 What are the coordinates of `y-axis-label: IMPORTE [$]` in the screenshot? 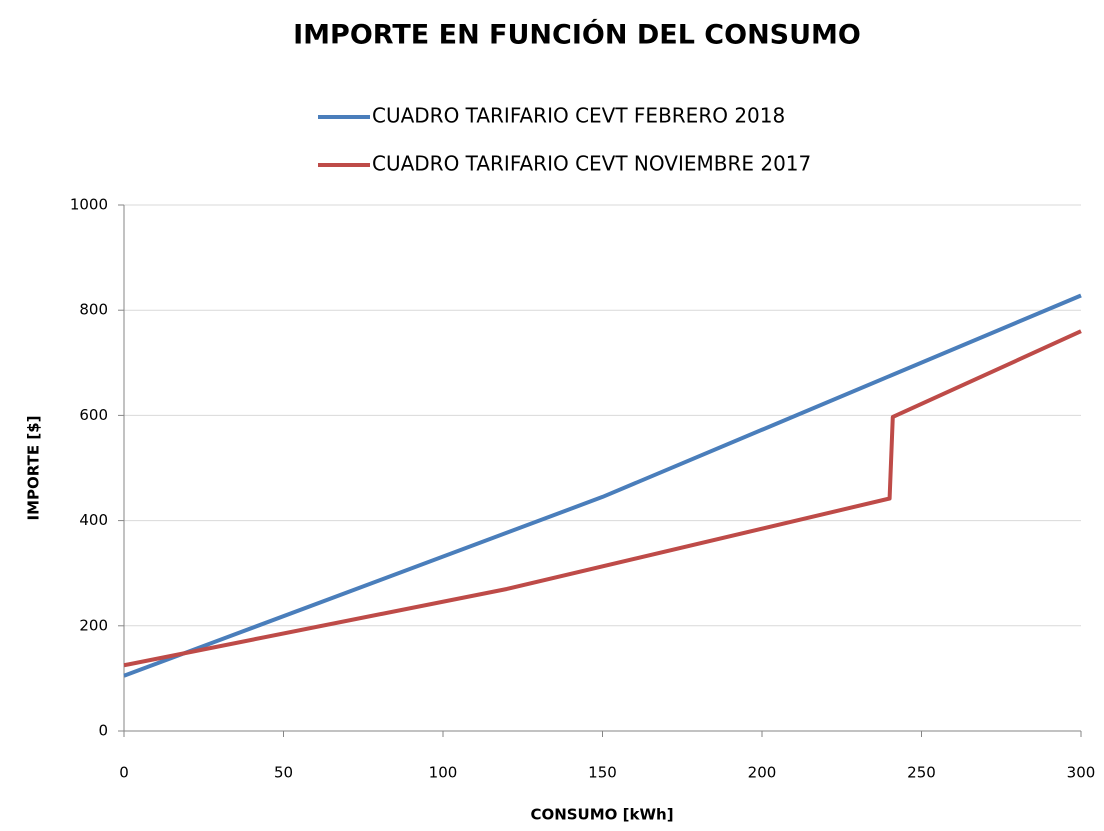 It's located at (34, 468).